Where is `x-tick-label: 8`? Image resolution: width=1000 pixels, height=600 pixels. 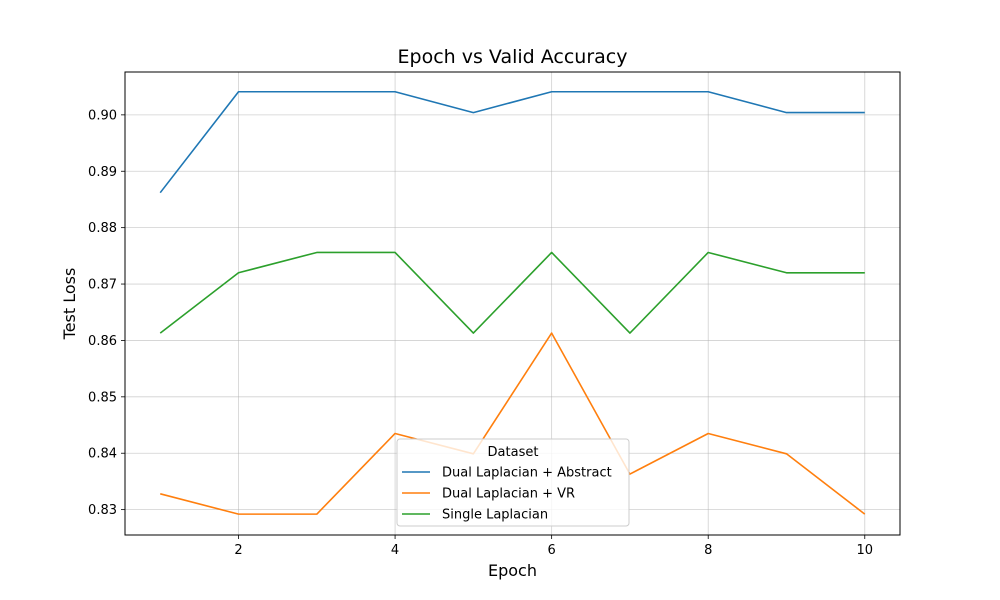 x-tick-label: 8 is located at coordinates (708, 550).